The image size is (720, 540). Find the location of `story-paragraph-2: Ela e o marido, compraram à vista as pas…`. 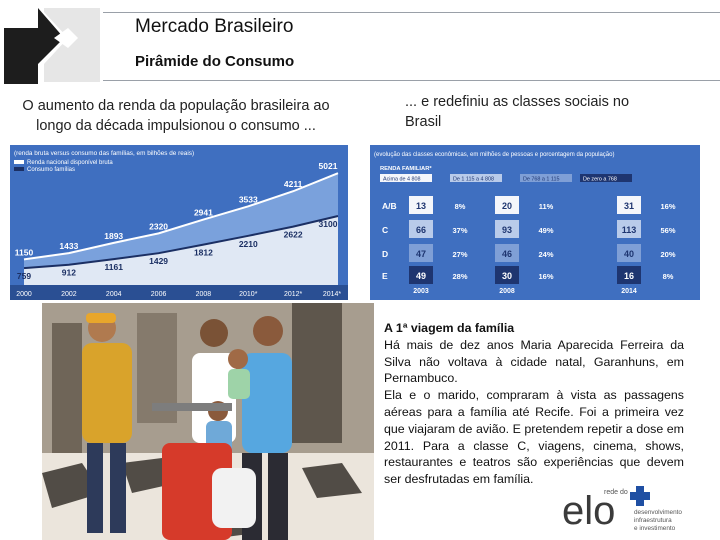

story-paragraph-2: Ela e o marido, compraram à vista as pas… is located at coordinates (534, 437).